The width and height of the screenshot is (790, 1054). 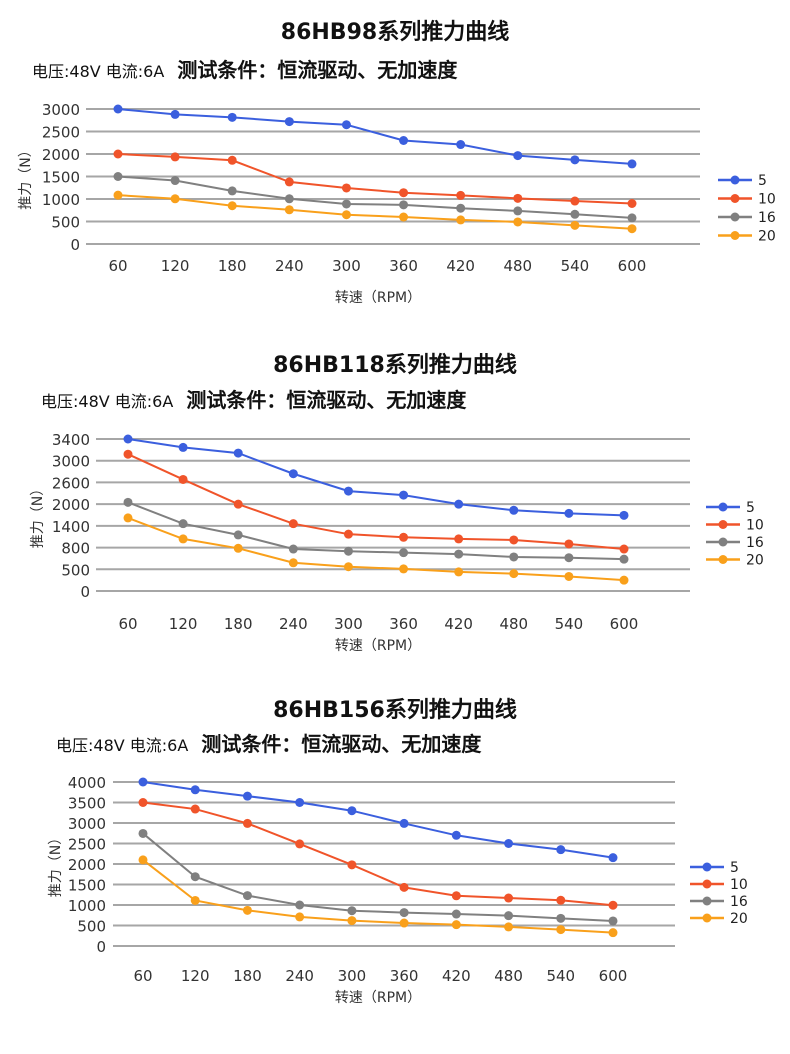 What do you see at coordinates (403, 266) in the screenshot?
I see `x-tick-label: 360` at bounding box center [403, 266].